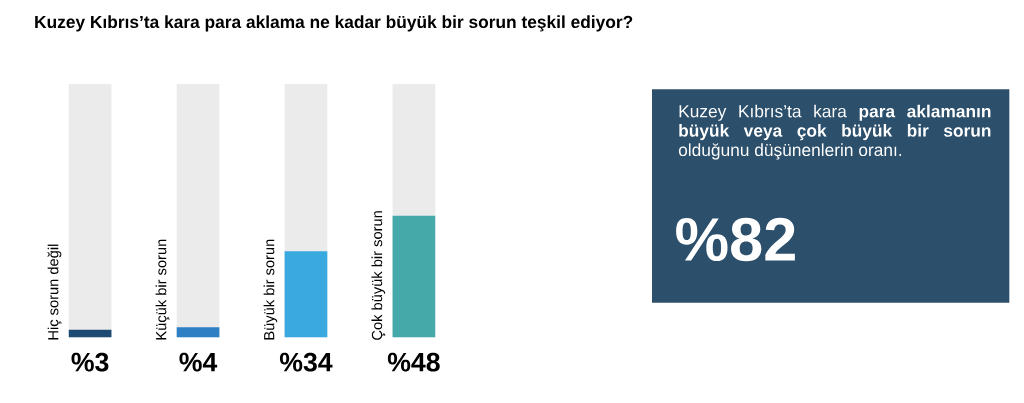 This screenshot has height=403, width=1024. I want to click on data-label: %4, so click(198, 362).